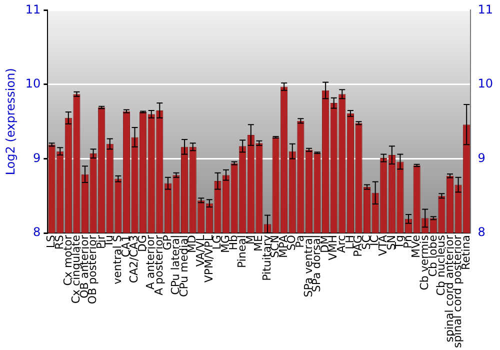  I want to click on y-tick-label: 9, so click(37, 157).